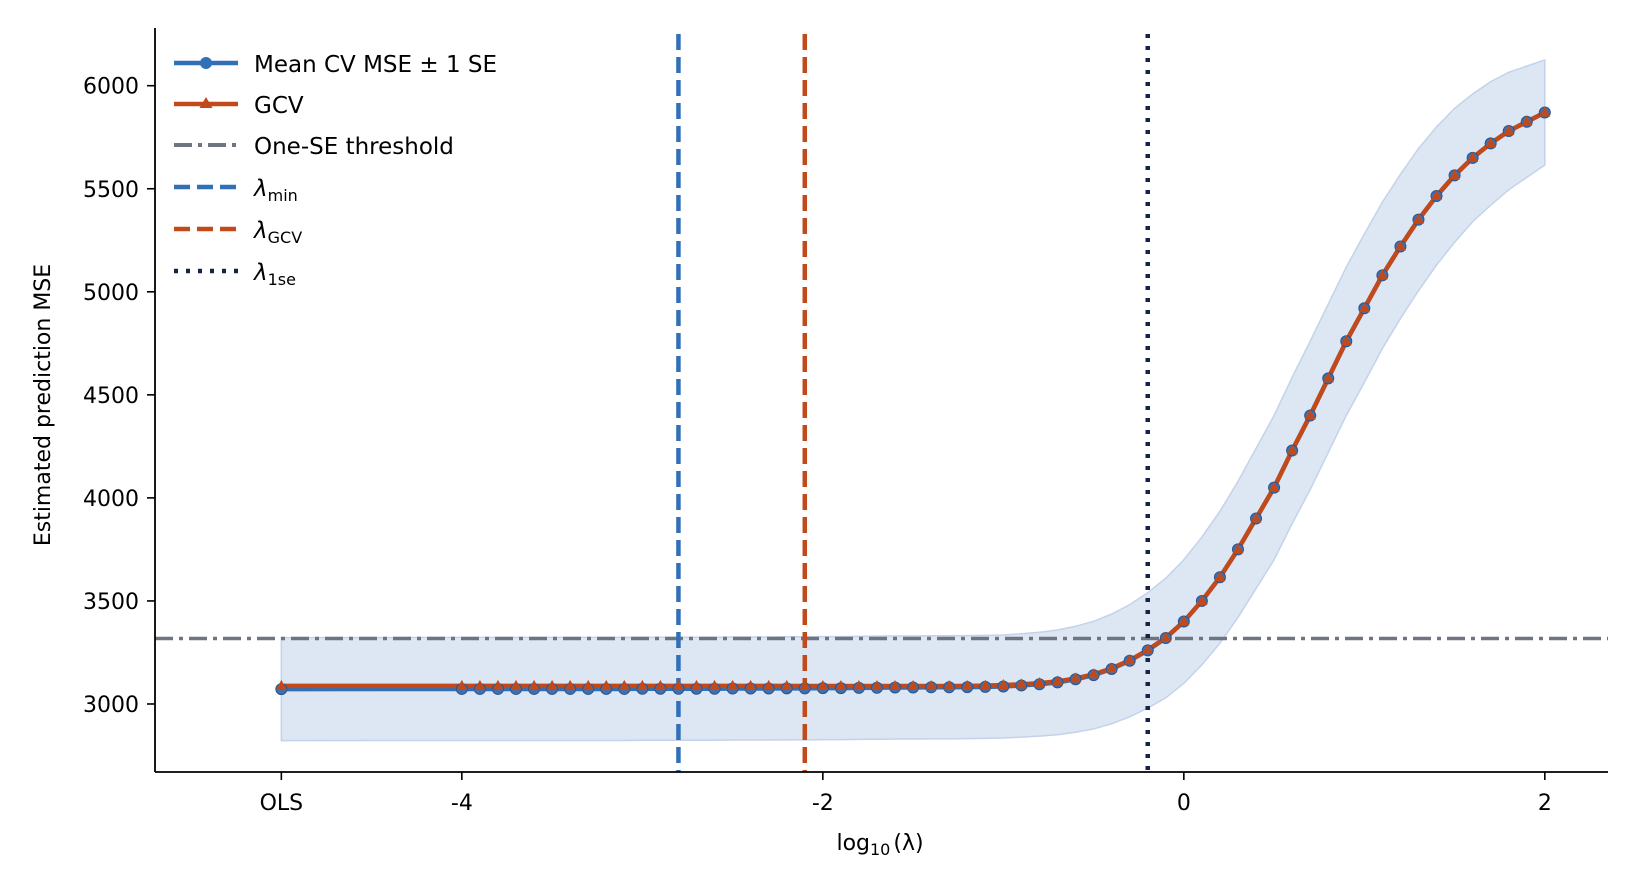 This screenshot has height=883, width=1632. I want to click on legend-label-one-se: One-SE threshold, so click(354, 147).